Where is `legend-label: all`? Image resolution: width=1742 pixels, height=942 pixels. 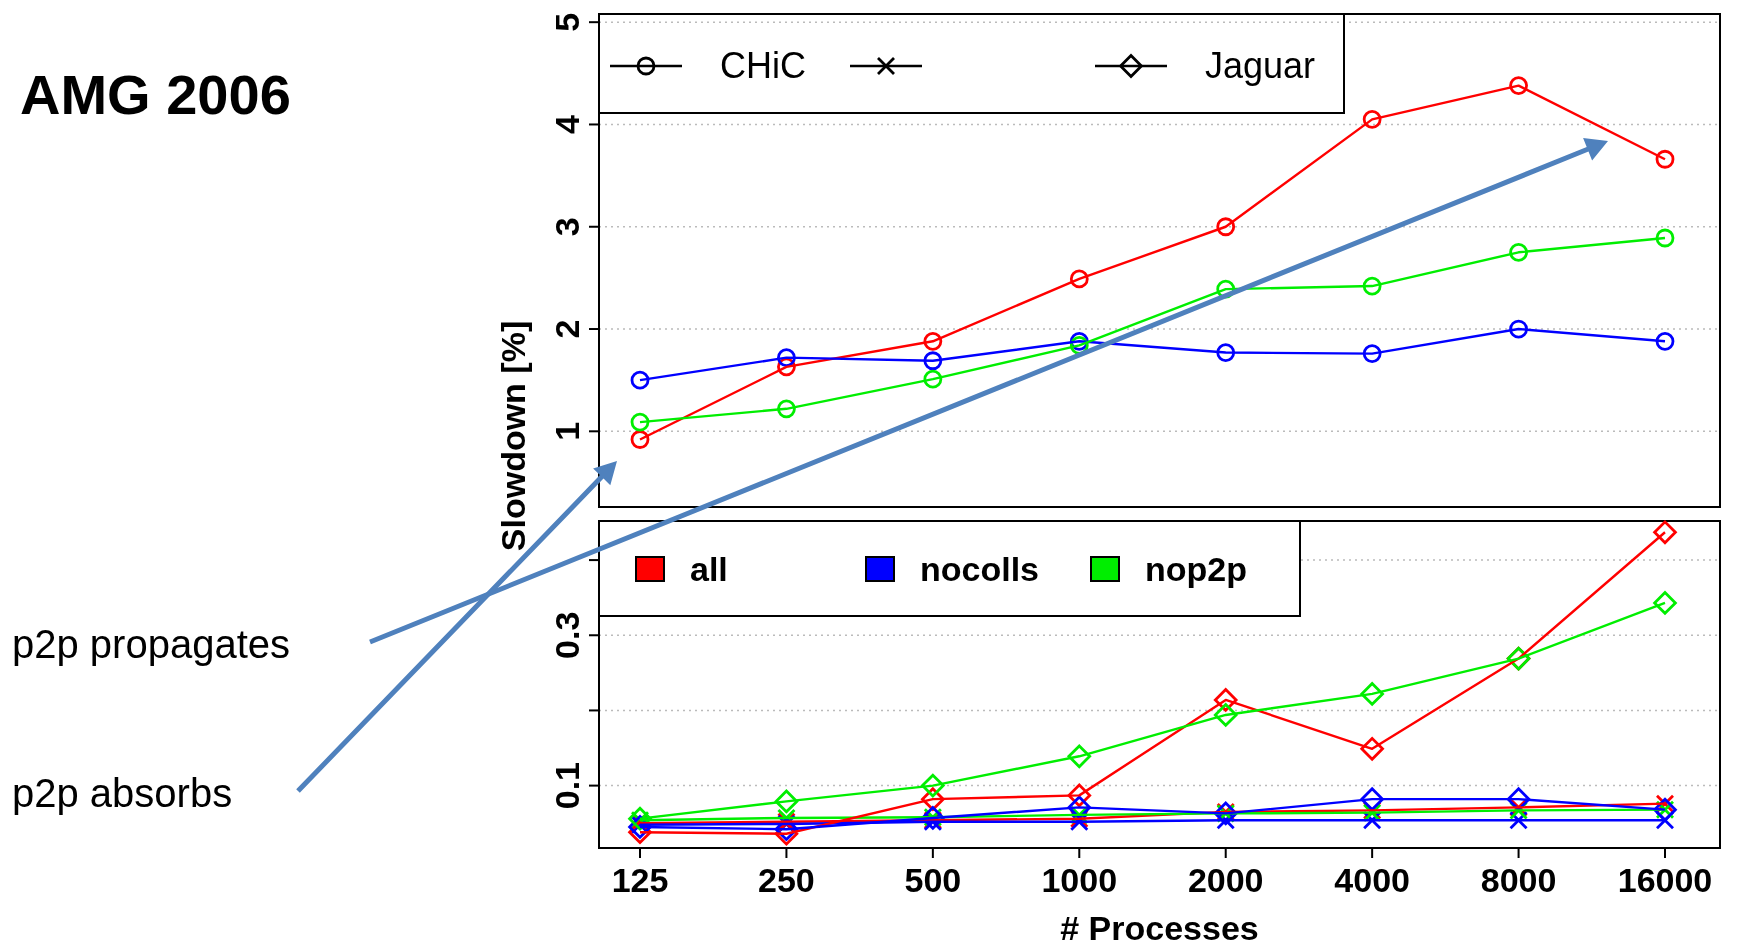 legend-label: all is located at coordinates (709, 569).